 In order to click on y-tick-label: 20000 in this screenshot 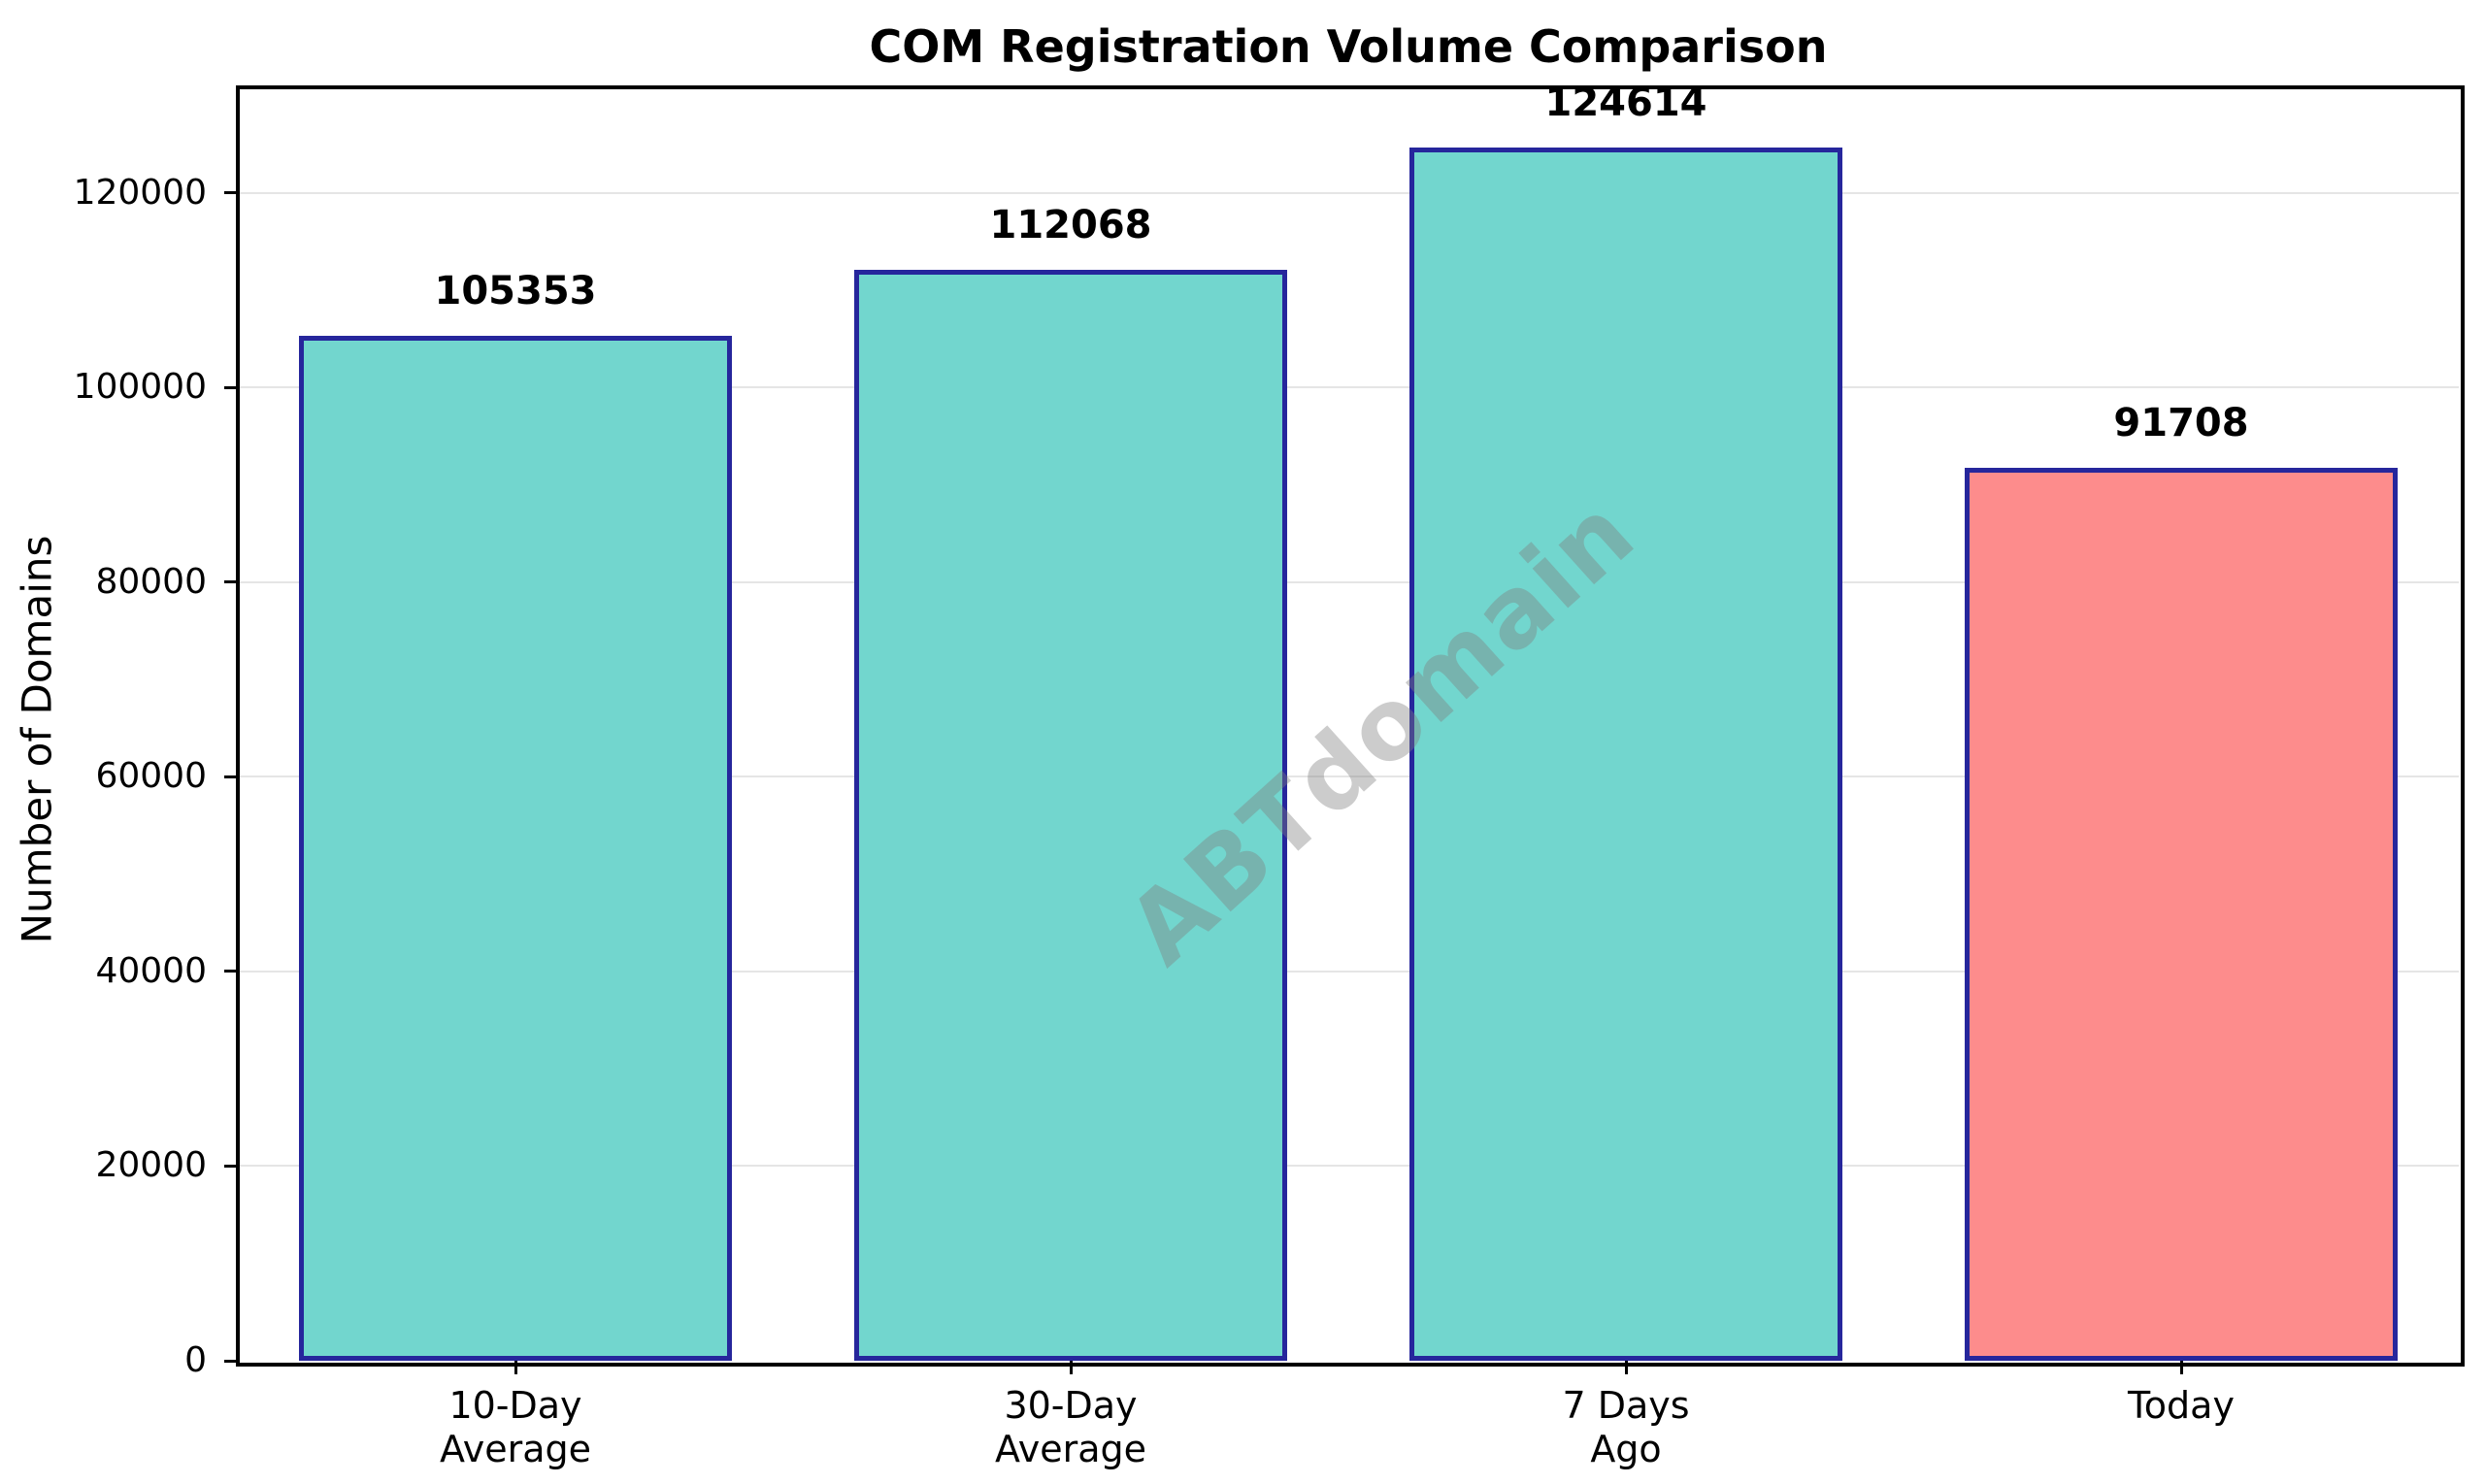, I will do `click(151, 1165)`.